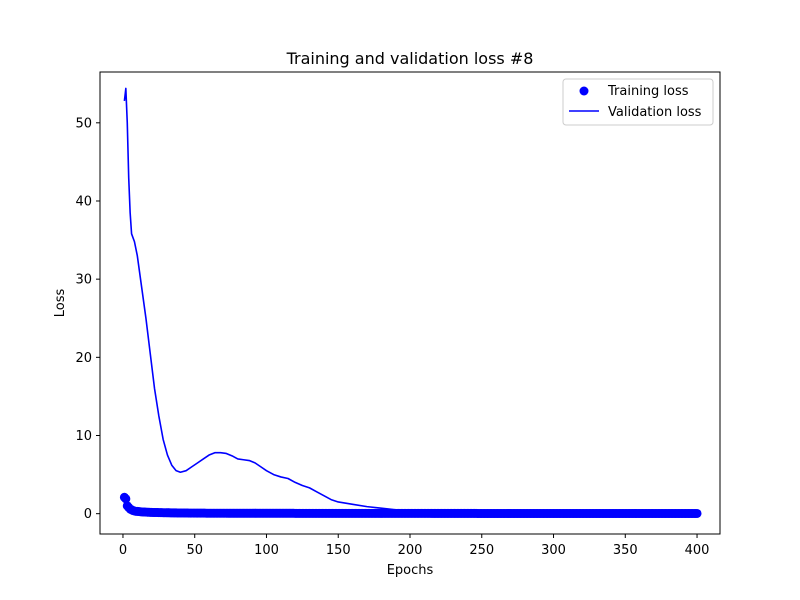 The height and width of the screenshot is (600, 800). What do you see at coordinates (83, 436) in the screenshot?
I see `y-tick-label: 10` at bounding box center [83, 436].